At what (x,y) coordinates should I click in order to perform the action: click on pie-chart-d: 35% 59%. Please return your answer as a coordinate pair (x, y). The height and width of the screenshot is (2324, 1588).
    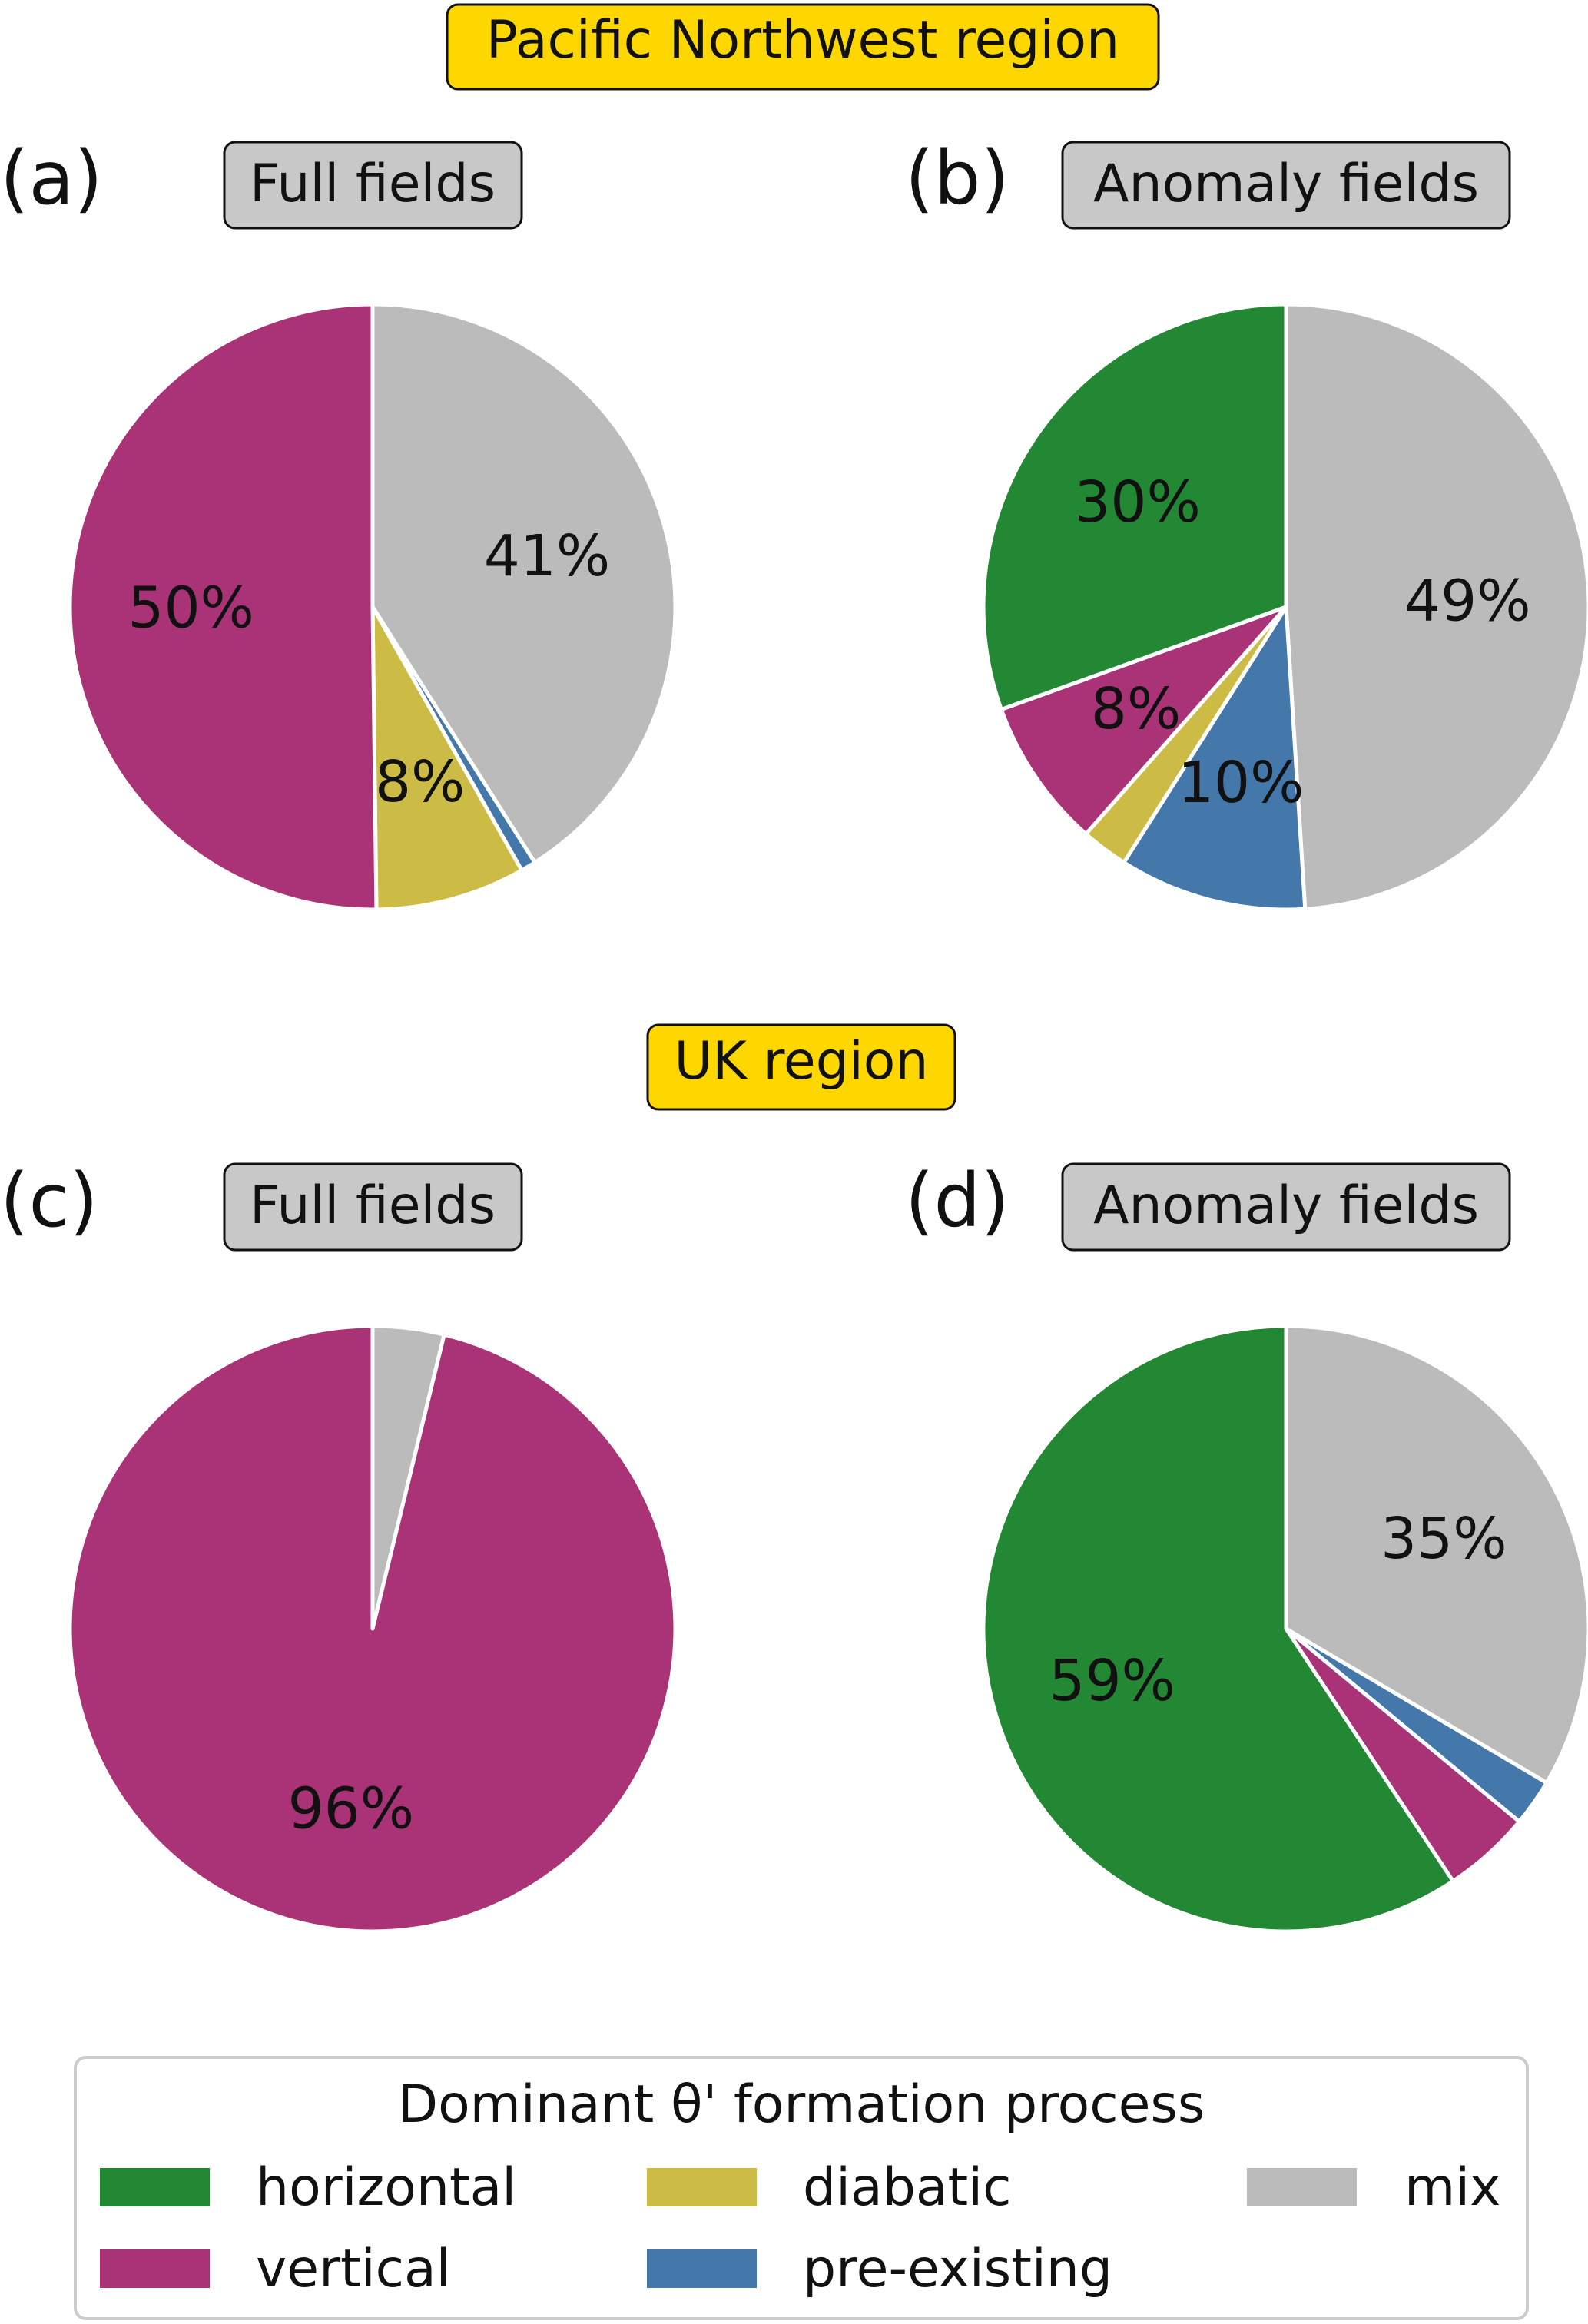
    Looking at the image, I should click on (1284, 1629).